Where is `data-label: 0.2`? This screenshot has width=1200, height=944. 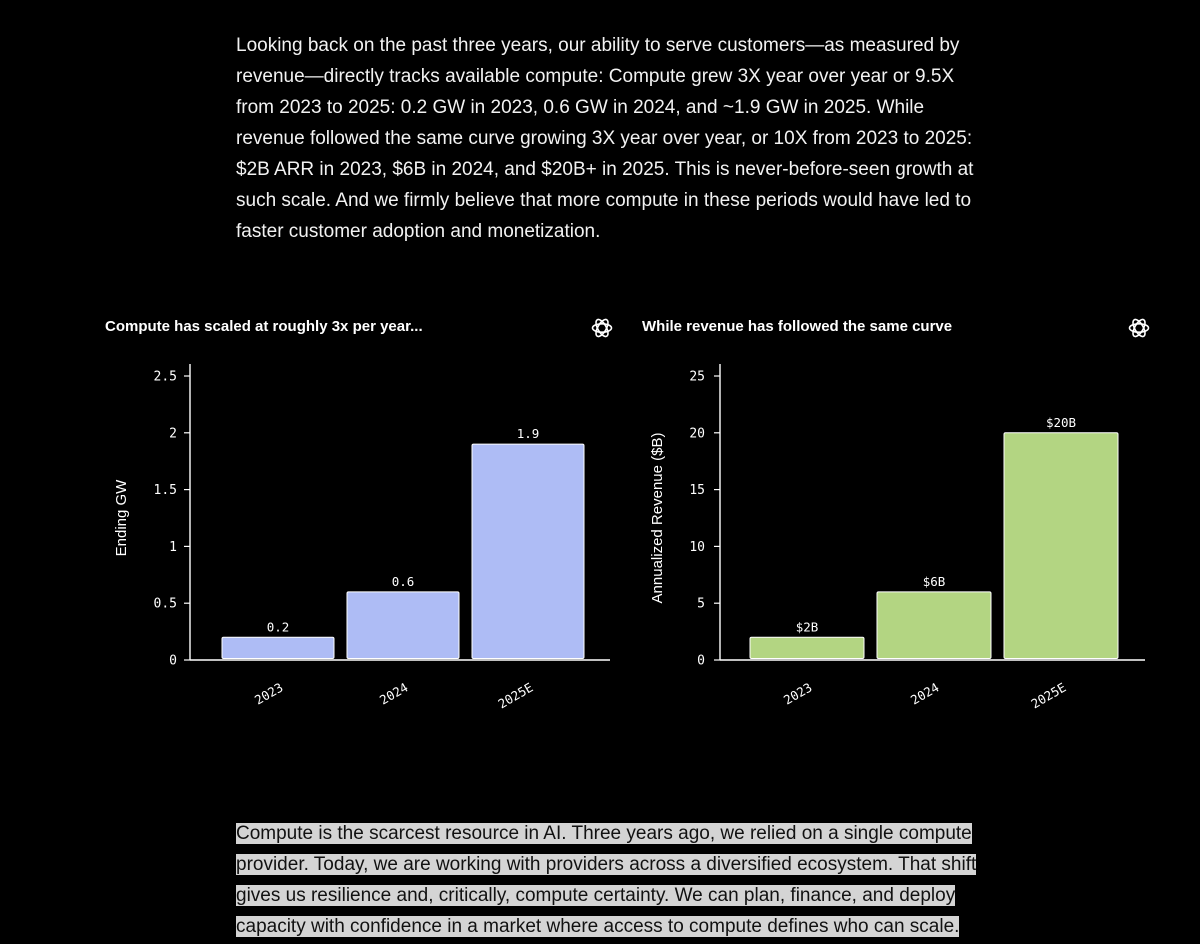 data-label: 0.2 is located at coordinates (278, 626).